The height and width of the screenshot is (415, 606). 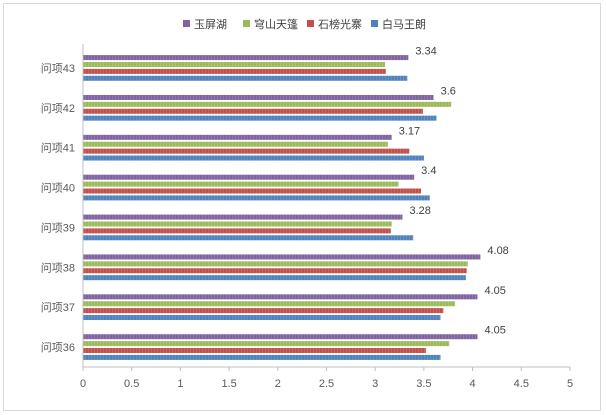 What do you see at coordinates (497, 251) in the screenshot?
I see `data-label: 4.08` at bounding box center [497, 251].